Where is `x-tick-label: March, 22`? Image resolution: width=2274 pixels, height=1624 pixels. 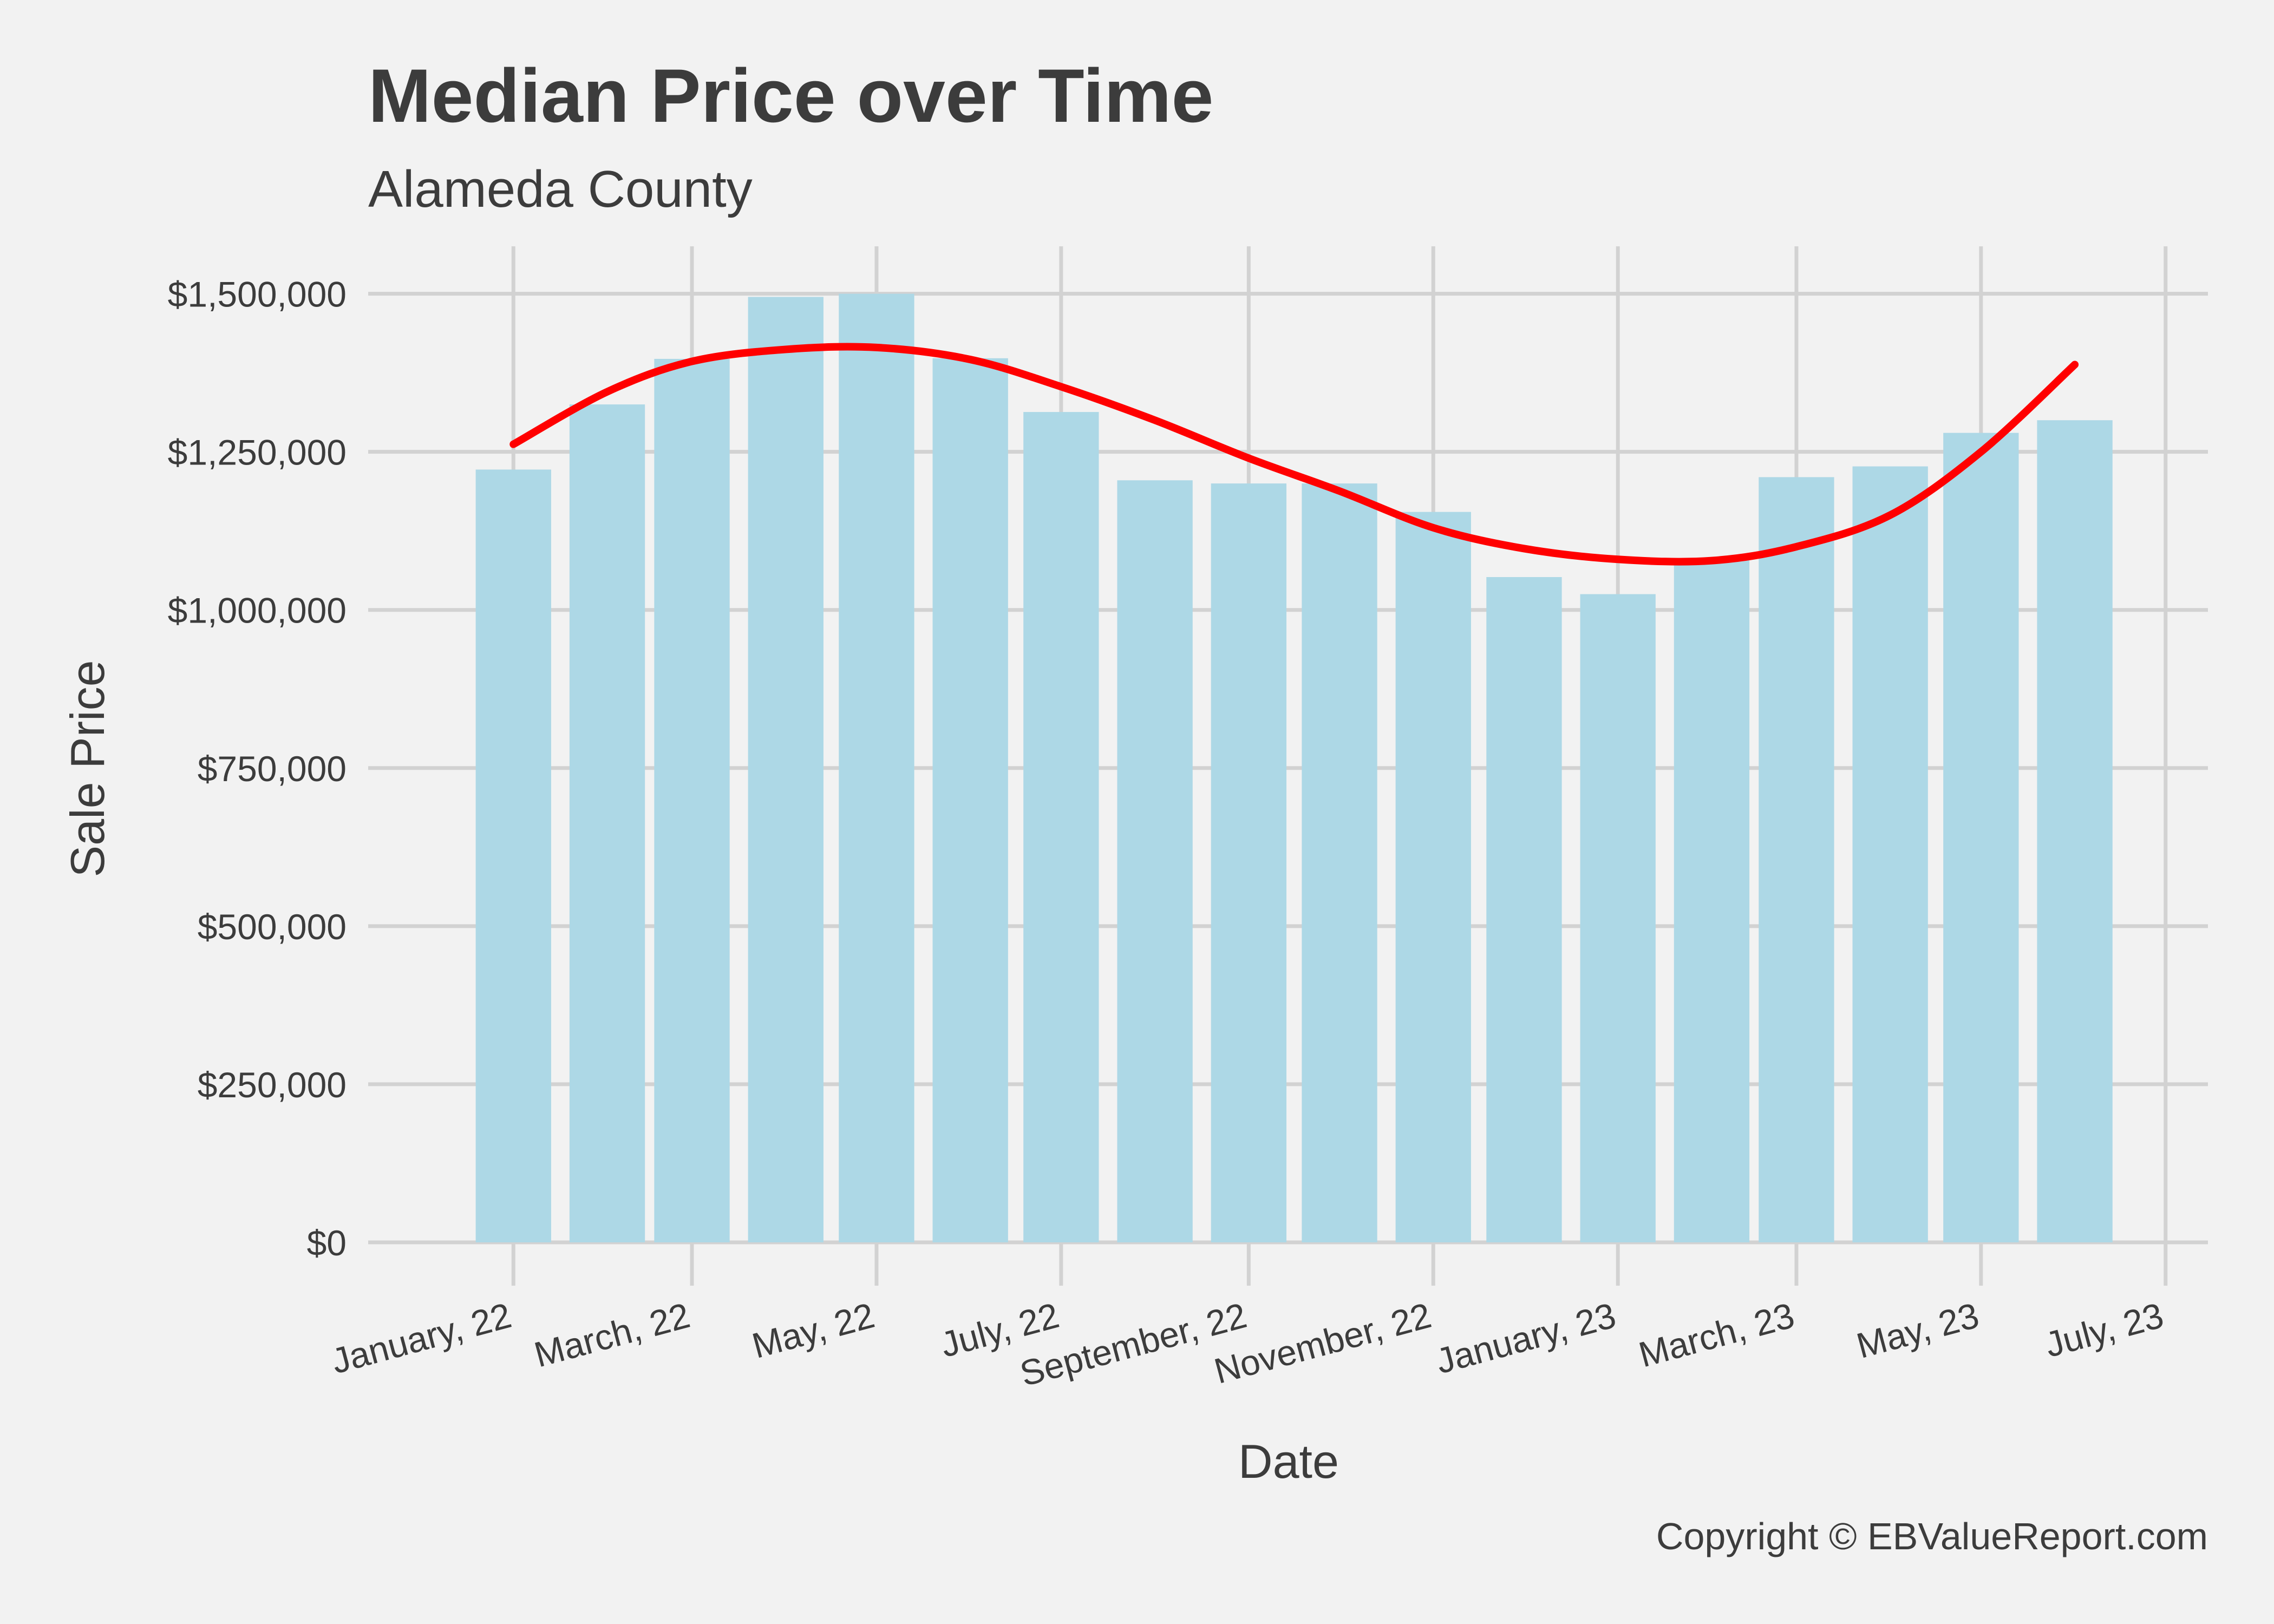 x-tick-label: March, 22 is located at coordinates (612, 1334).